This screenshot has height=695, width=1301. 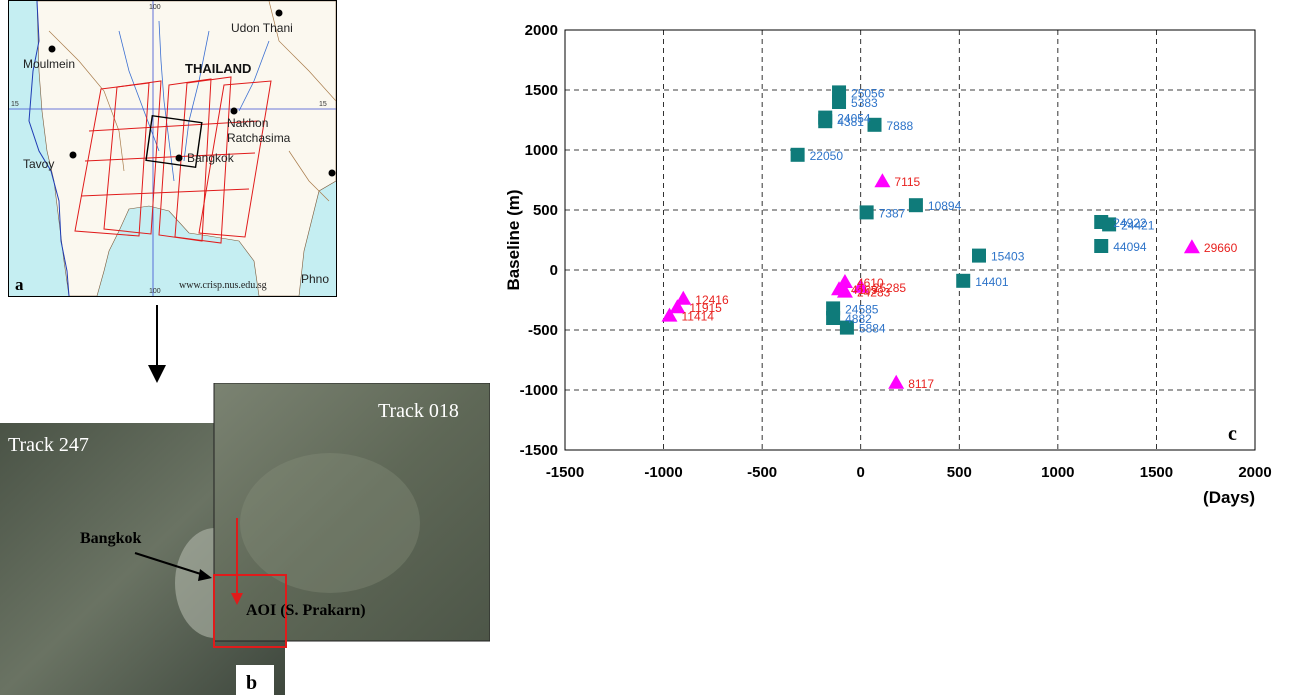 I want to click on point-label: 4381, so click(x=850, y=122).